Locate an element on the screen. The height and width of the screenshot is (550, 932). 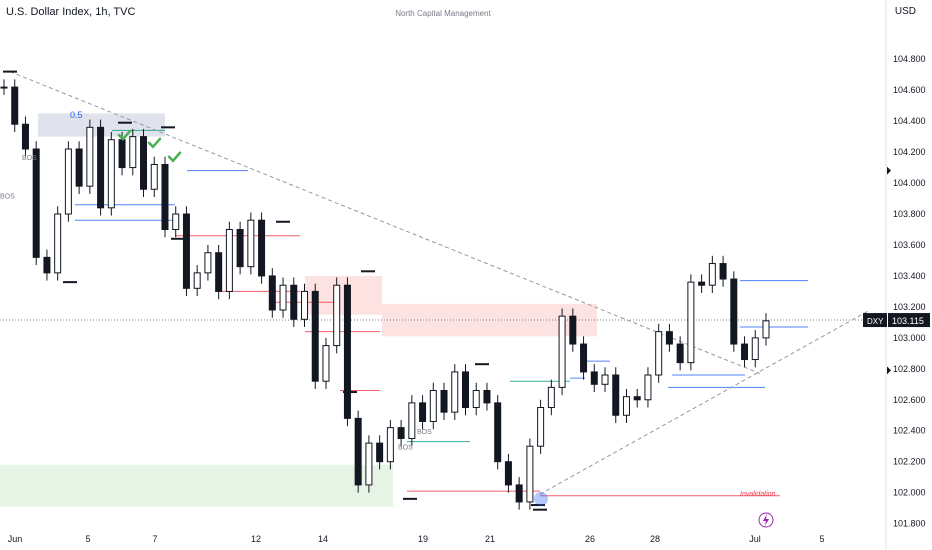
price-badge-label: 103.115 is located at coordinates (908, 321).